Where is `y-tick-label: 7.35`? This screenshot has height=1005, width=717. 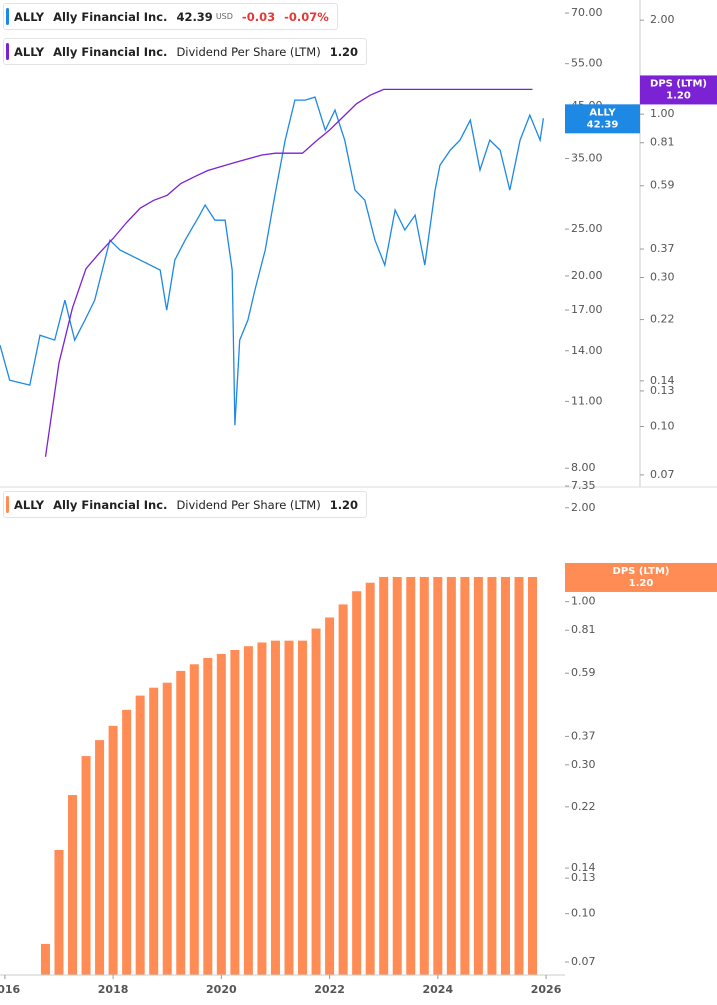 y-tick-label: 7.35 is located at coordinates (583, 485).